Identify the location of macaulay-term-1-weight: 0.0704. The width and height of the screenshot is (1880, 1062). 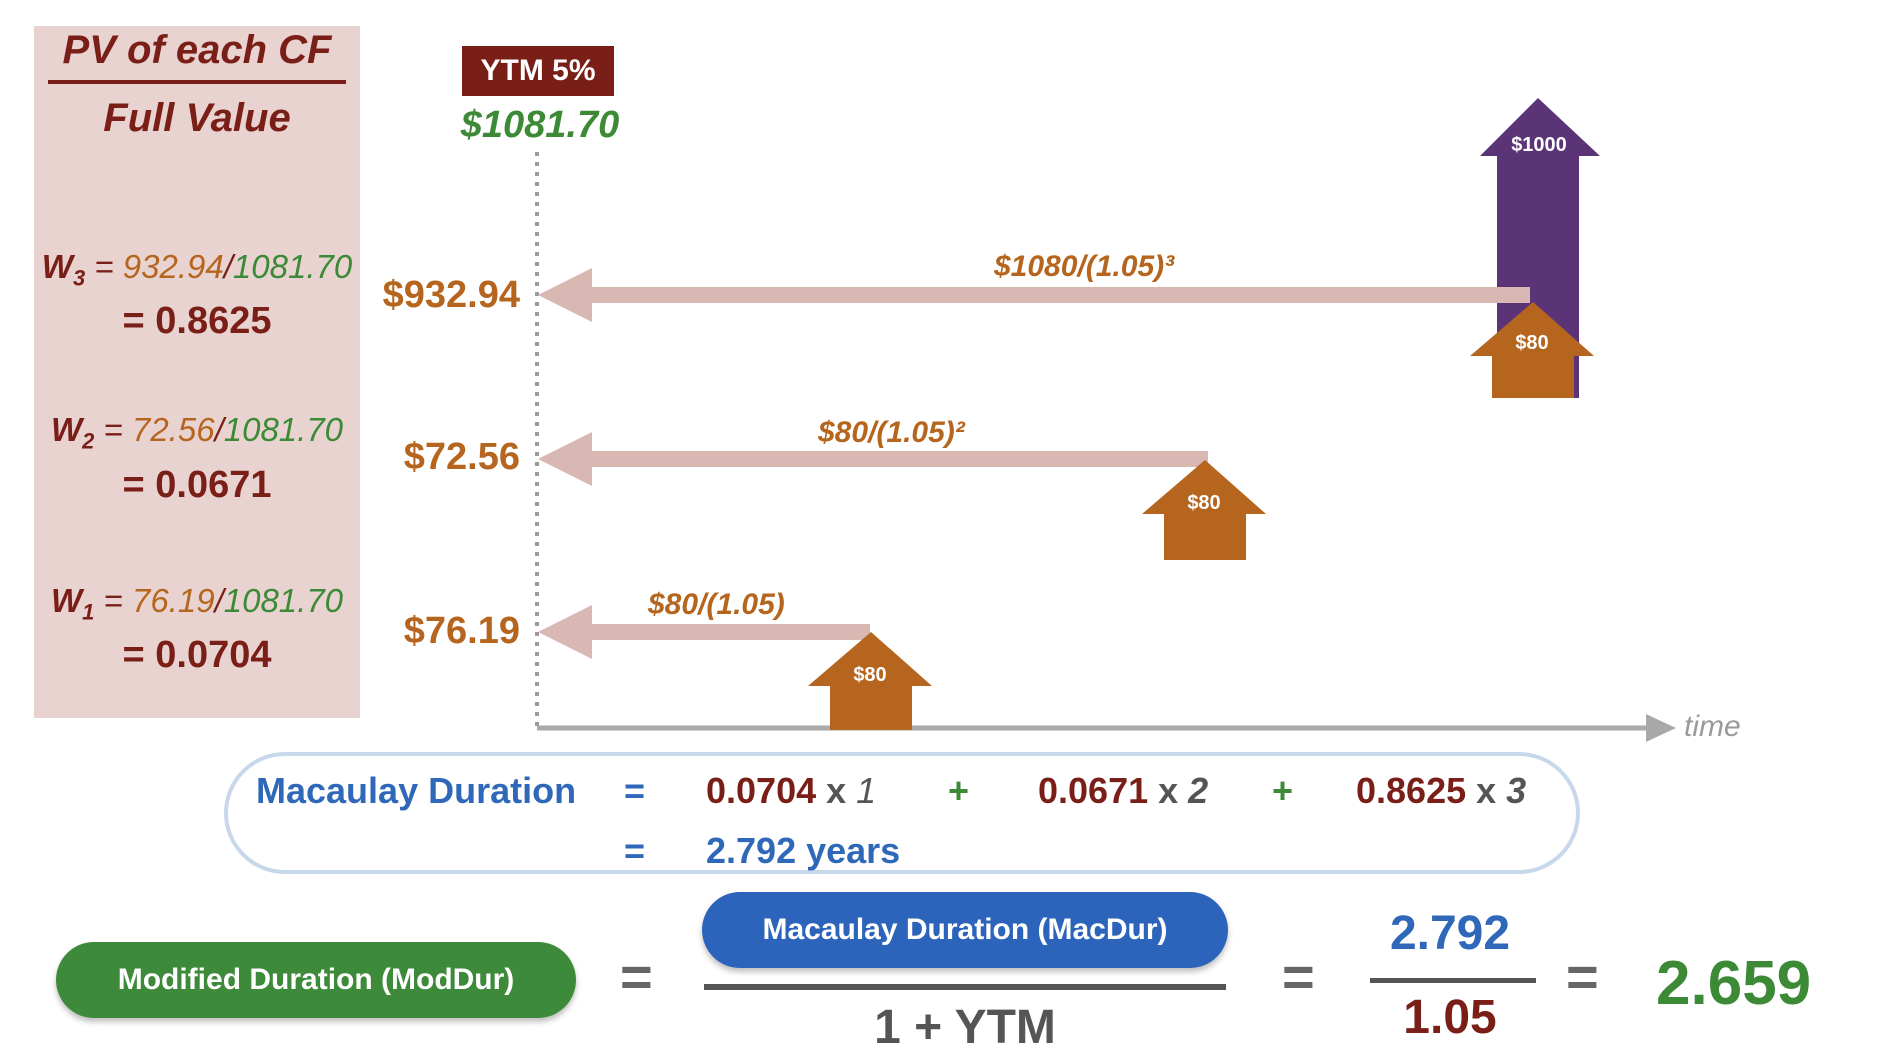
(761, 790).